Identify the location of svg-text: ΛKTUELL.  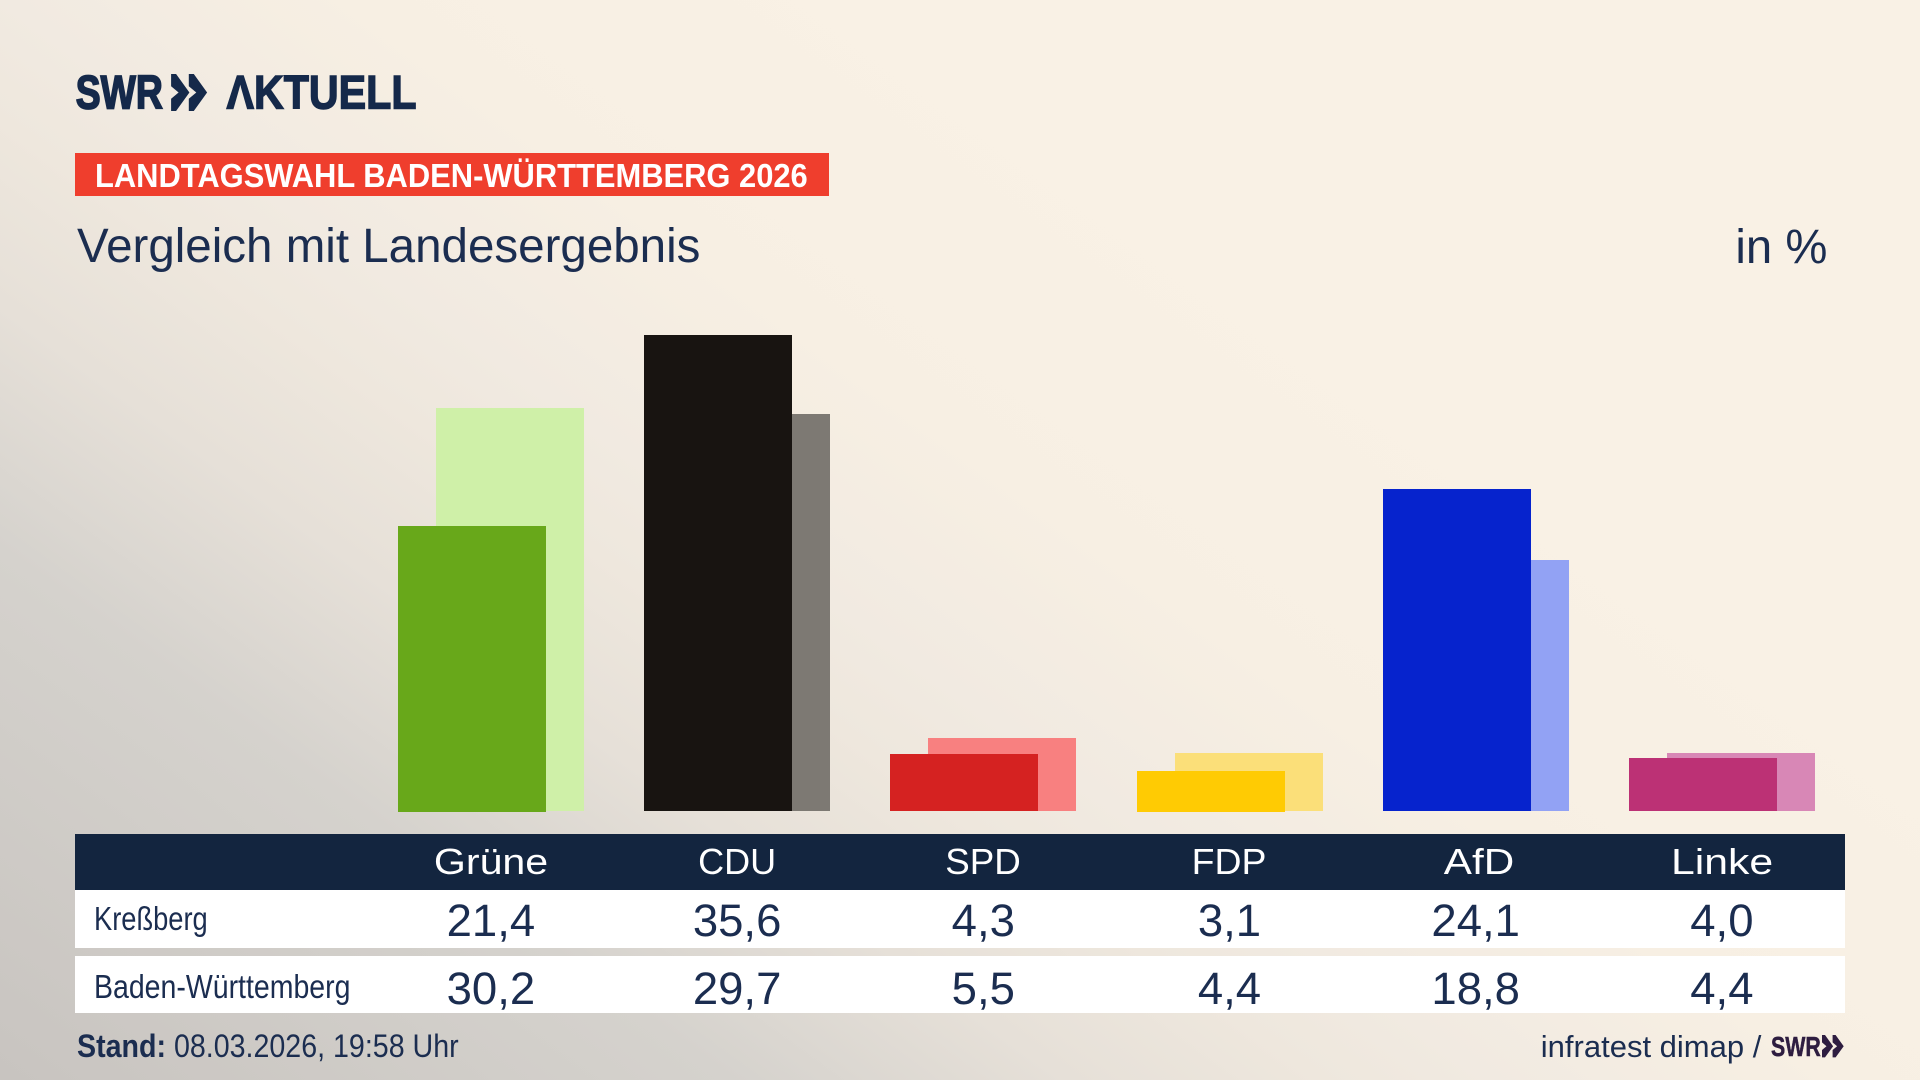
(322, 92).